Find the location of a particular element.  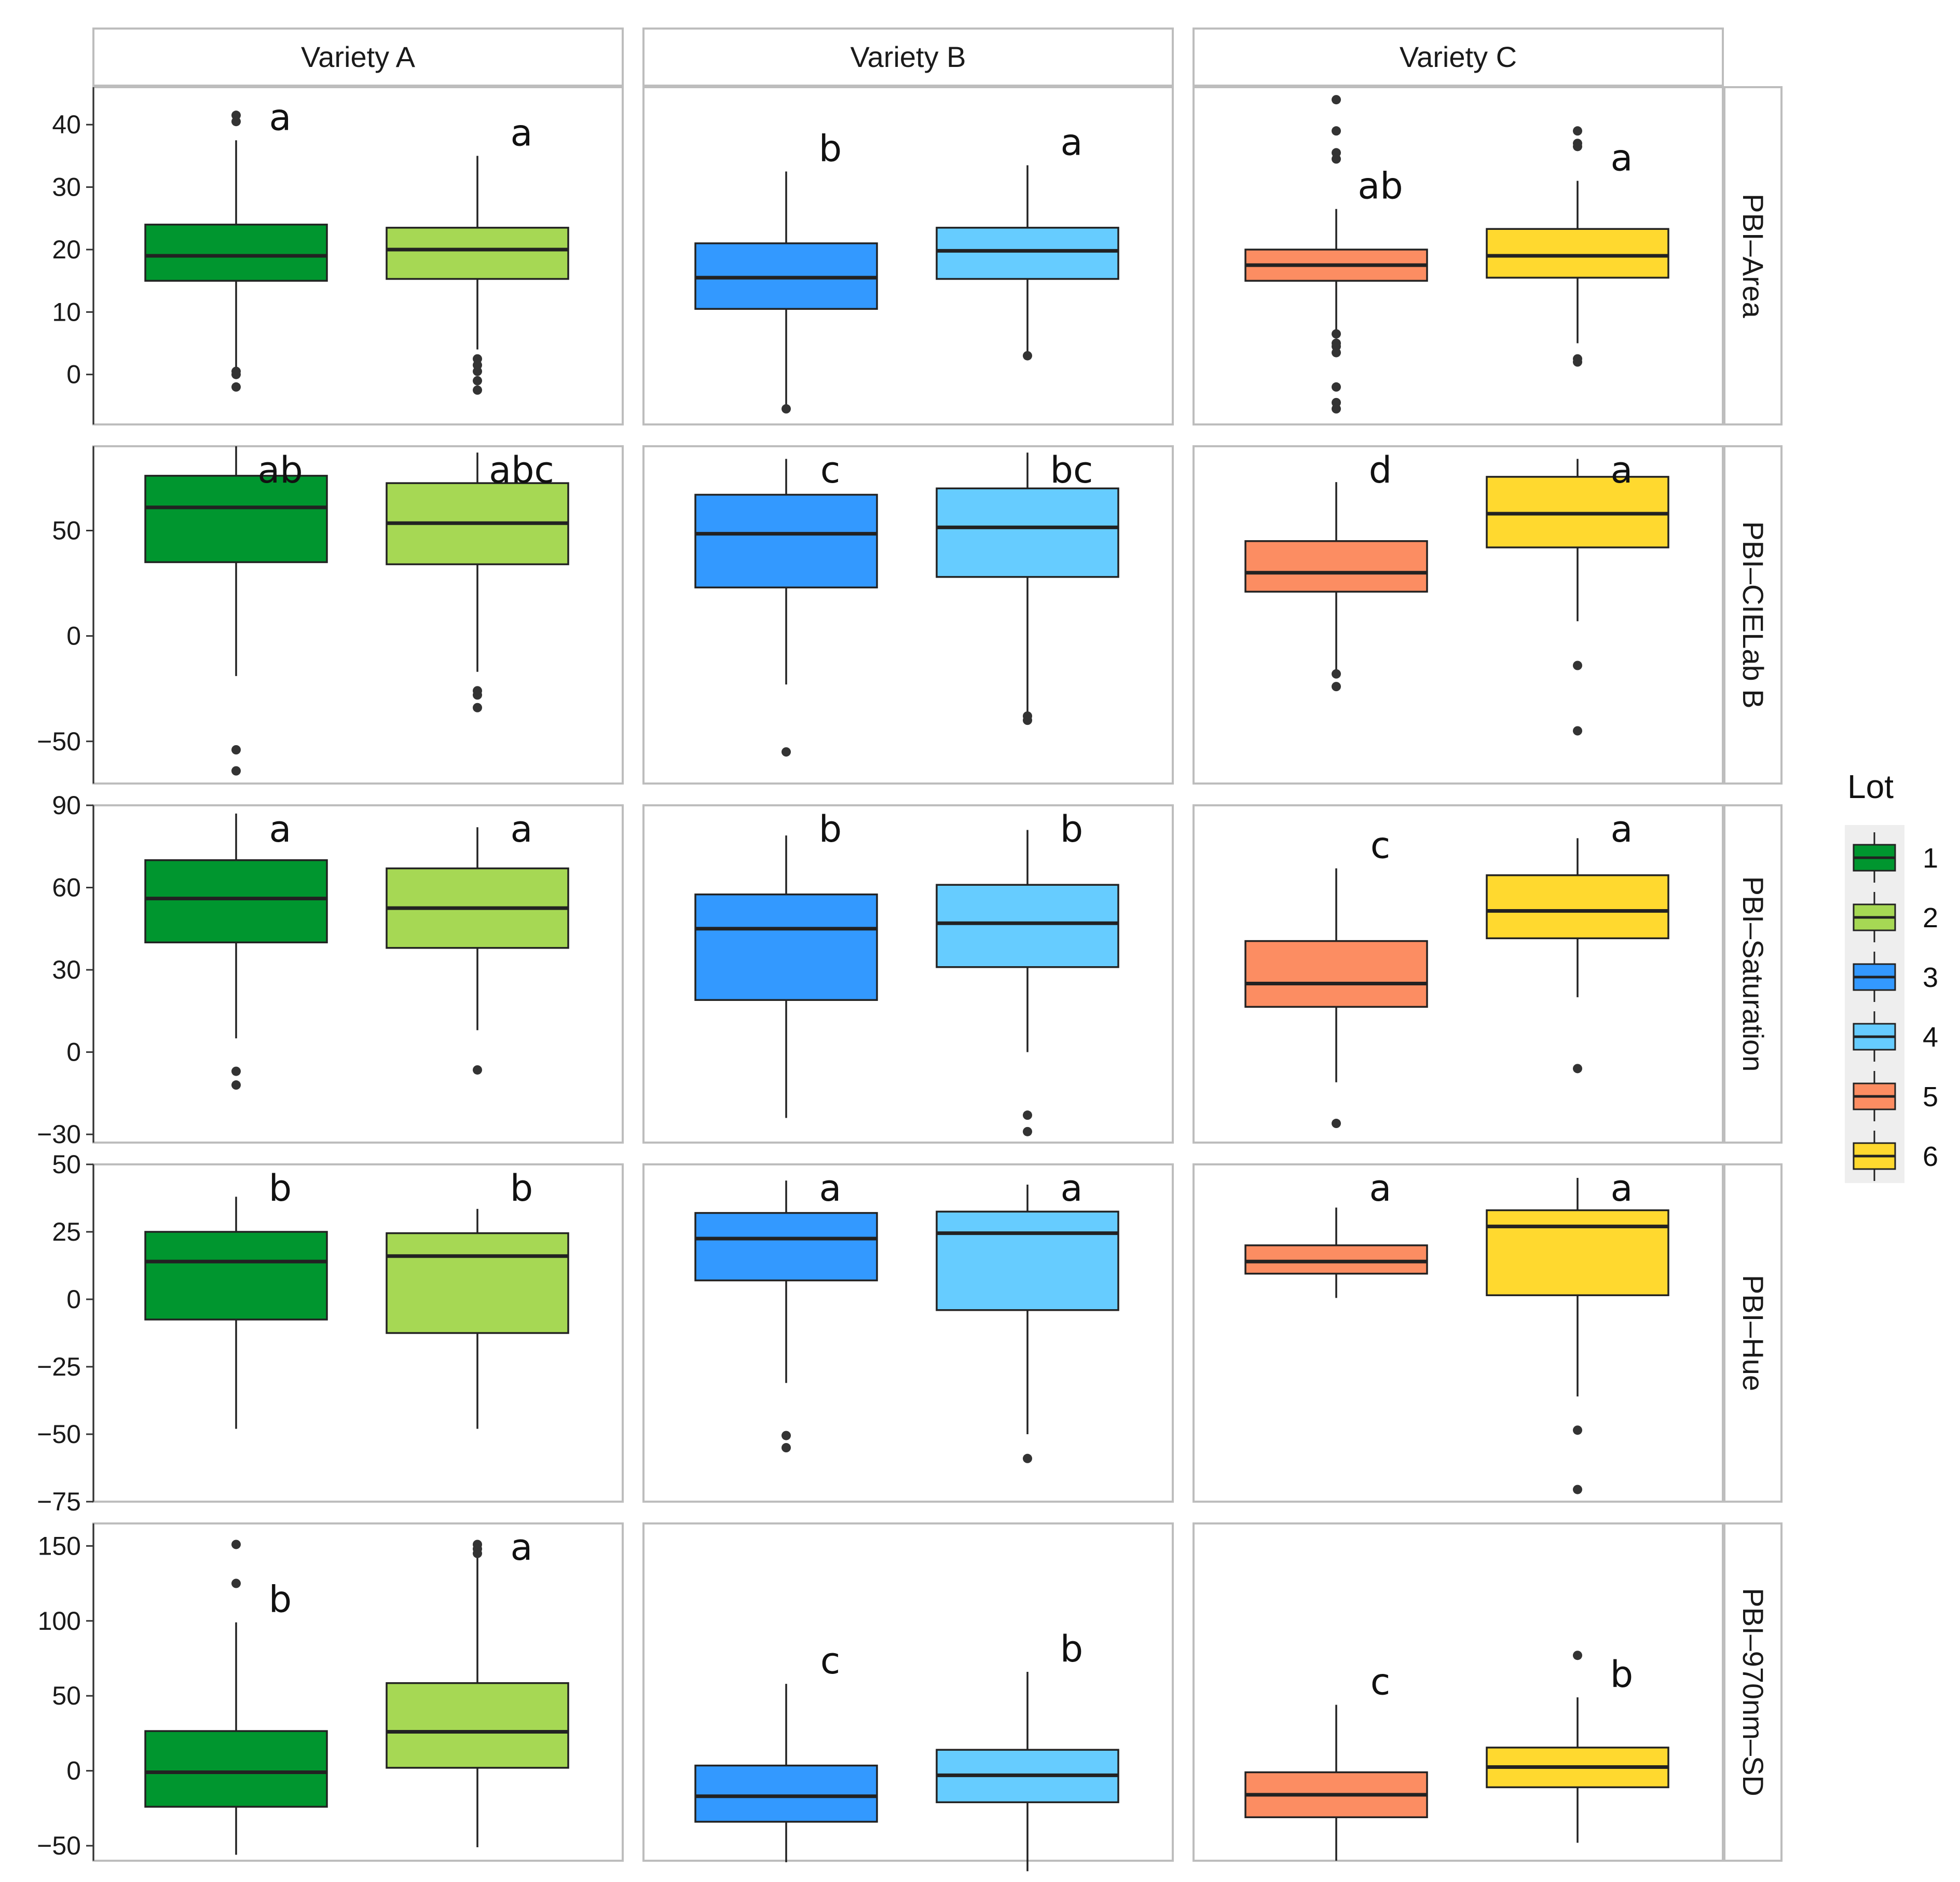

strip-1: Variety A is located at coordinates (358, 57).